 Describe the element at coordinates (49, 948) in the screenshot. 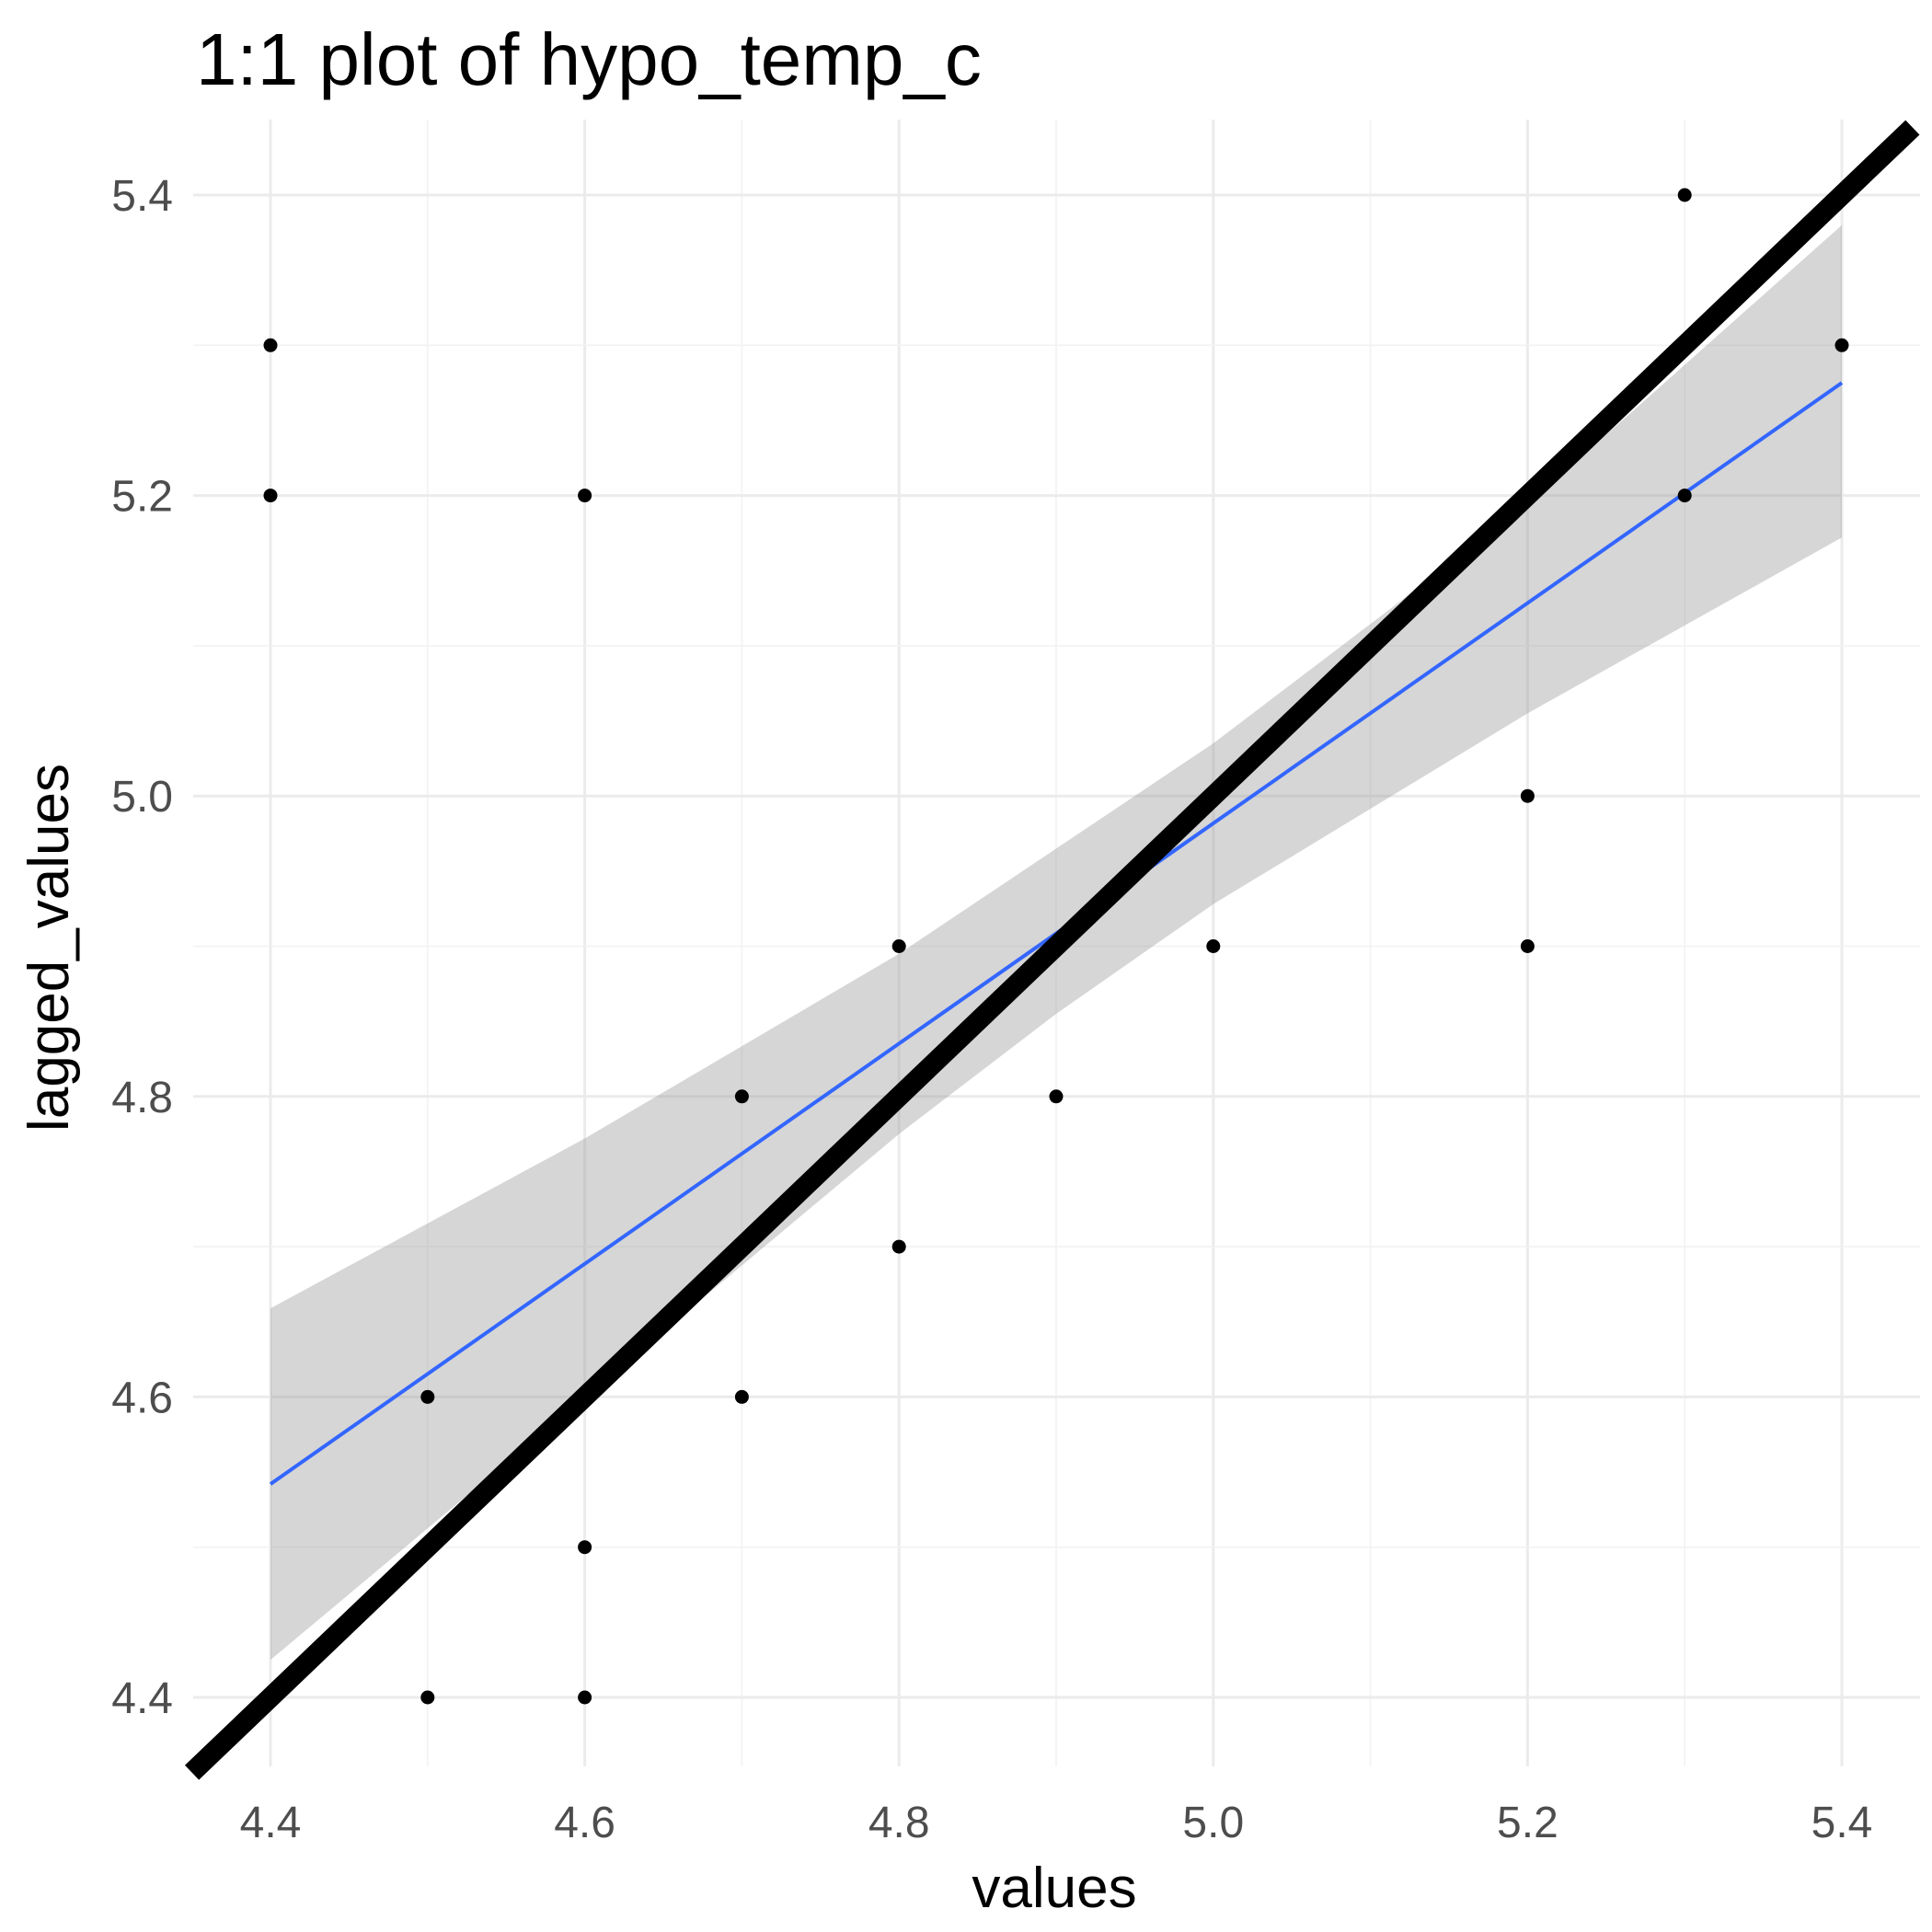

I see `y-axis-title: lagged_values` at that location.